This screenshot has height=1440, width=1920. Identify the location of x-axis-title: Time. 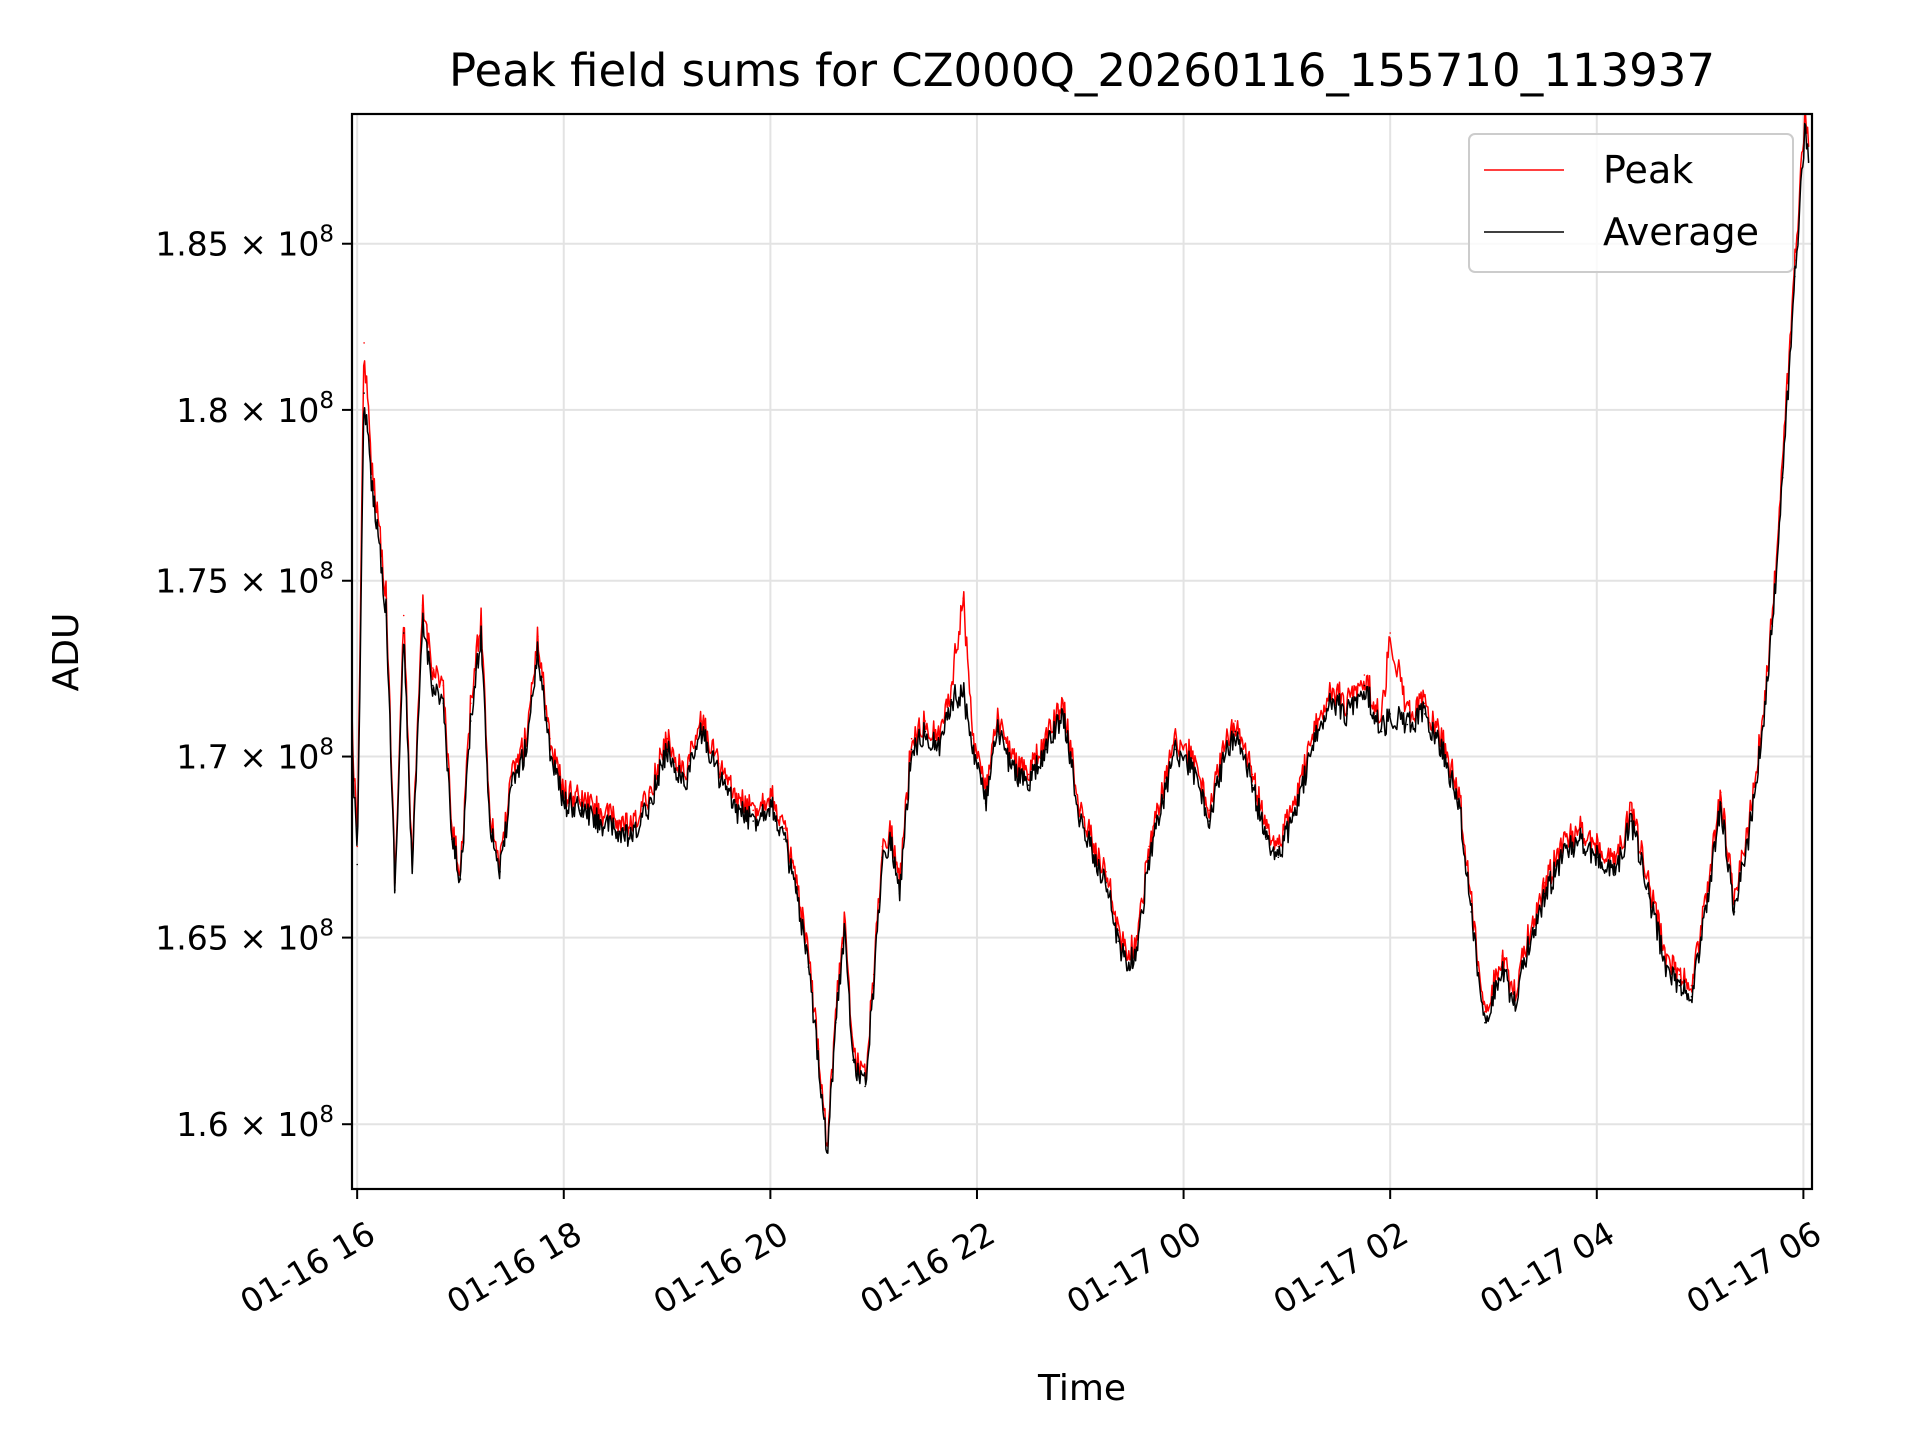
(1081, 1388).